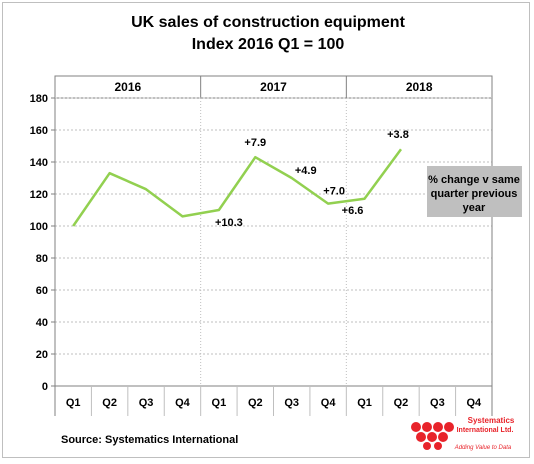  Describe the element at coordinates (42, 259) in the screenshot. I see `y-tick-label: 80` at that location.